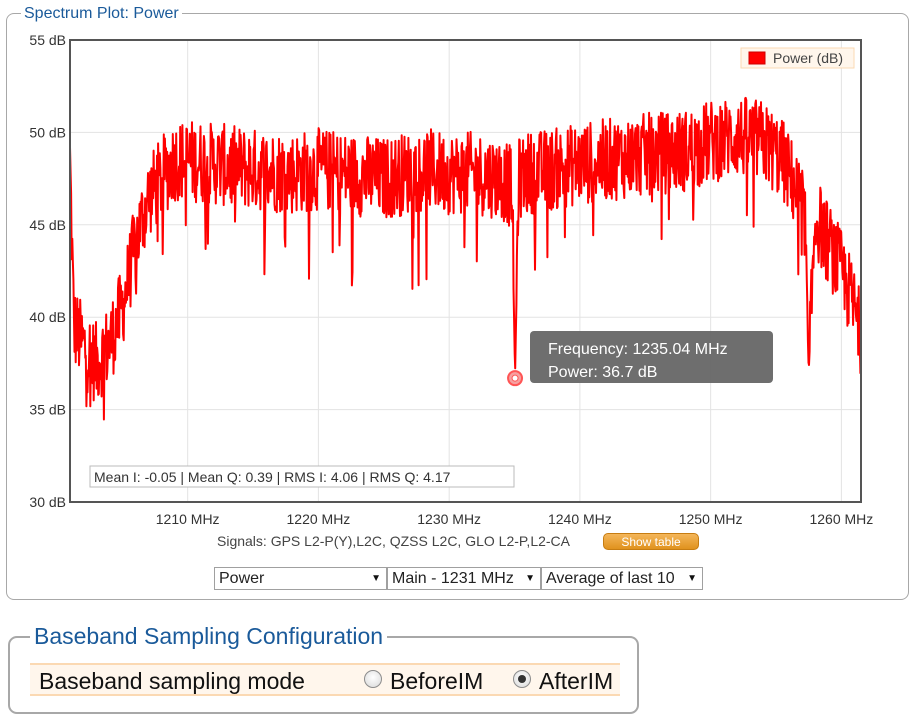  Describe the element at coordinates (638, 349) in the screenshot. I see `tooltip-frequency: Frequency: 1235.04 MHz` at that location.